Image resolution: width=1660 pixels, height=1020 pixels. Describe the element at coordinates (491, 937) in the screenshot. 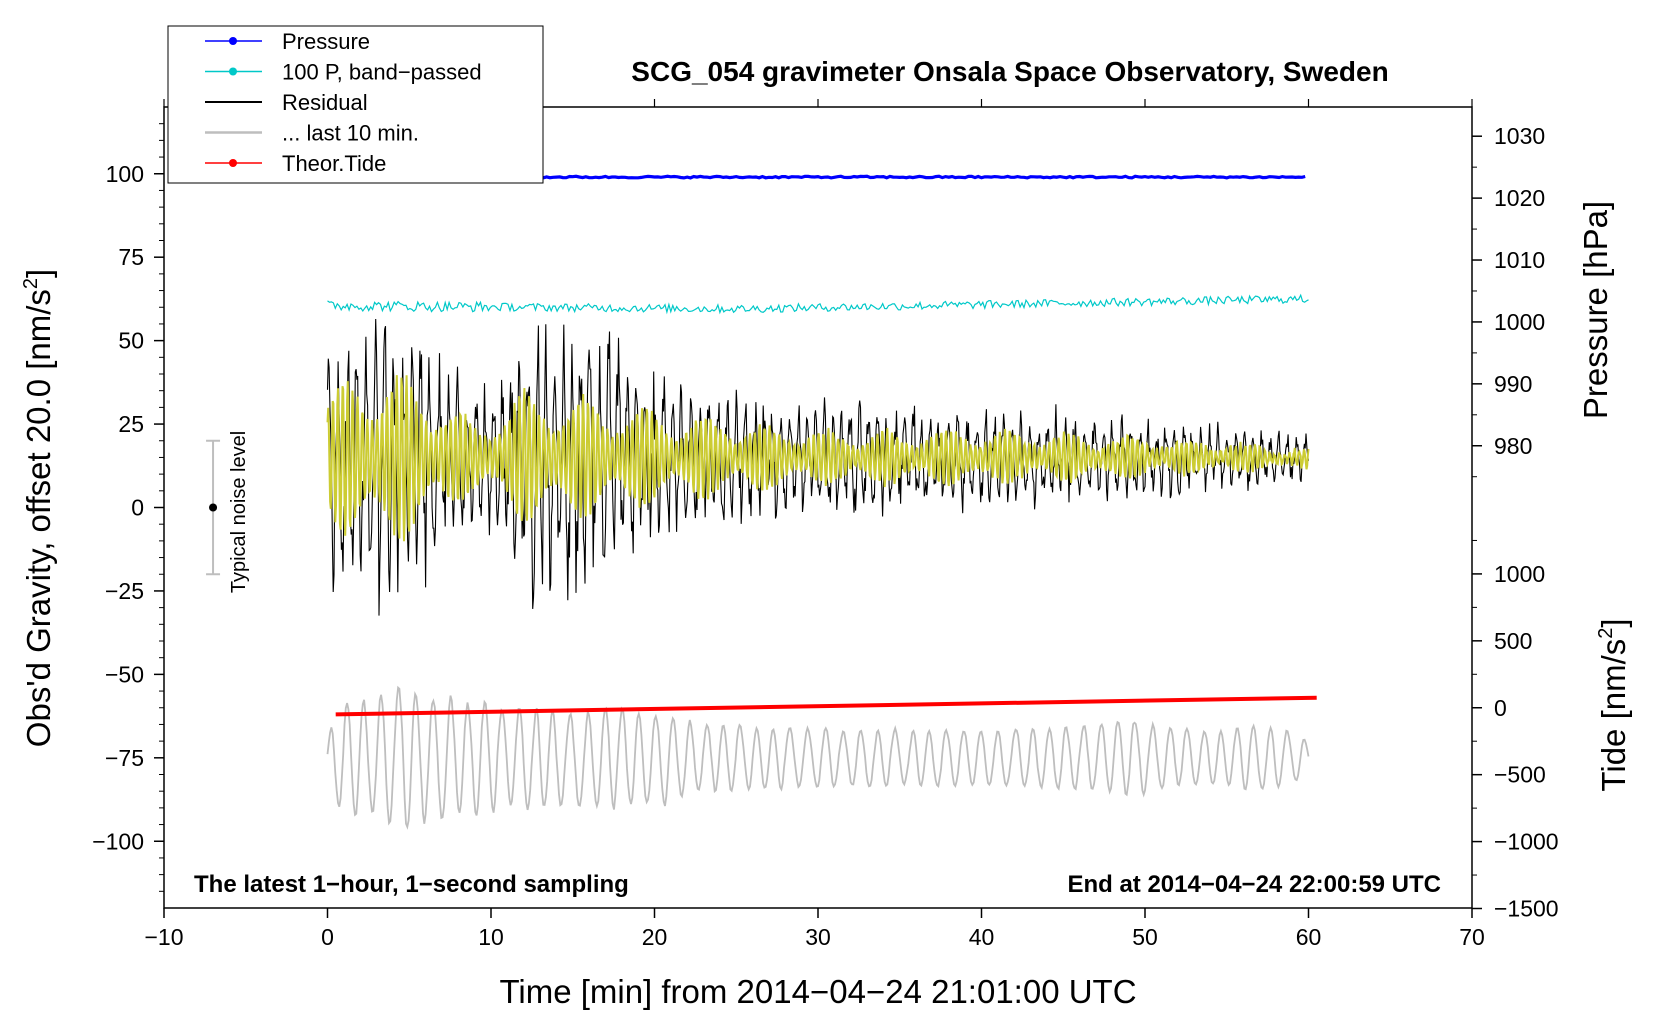

I see `x-tick-label: 10` at that location.